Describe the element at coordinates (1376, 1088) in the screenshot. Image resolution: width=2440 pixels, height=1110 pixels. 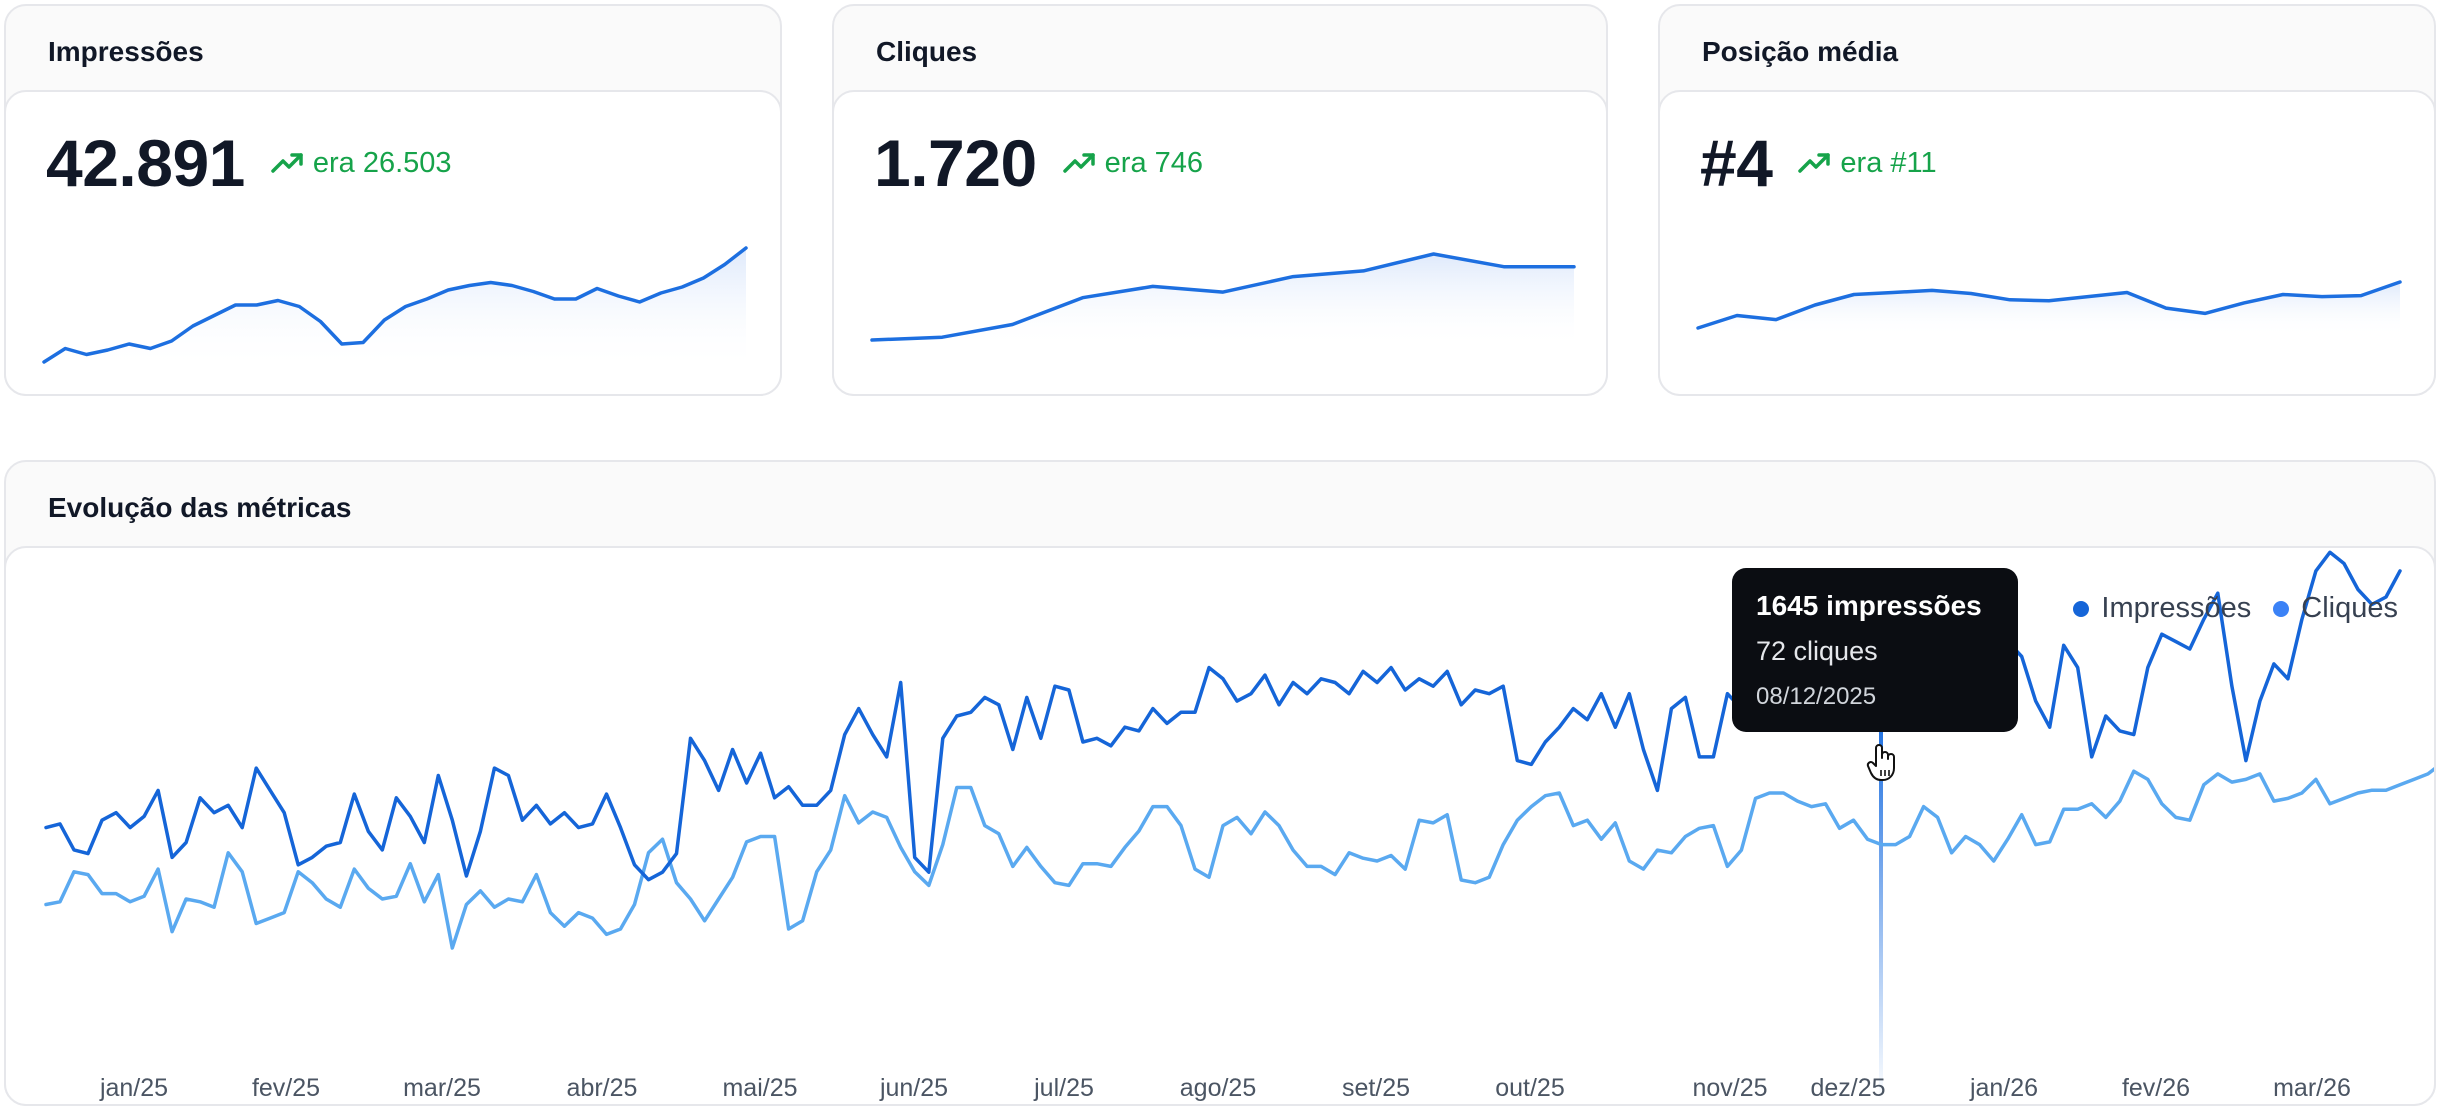
I see `x-axis-tick-label: set/25` at that location.